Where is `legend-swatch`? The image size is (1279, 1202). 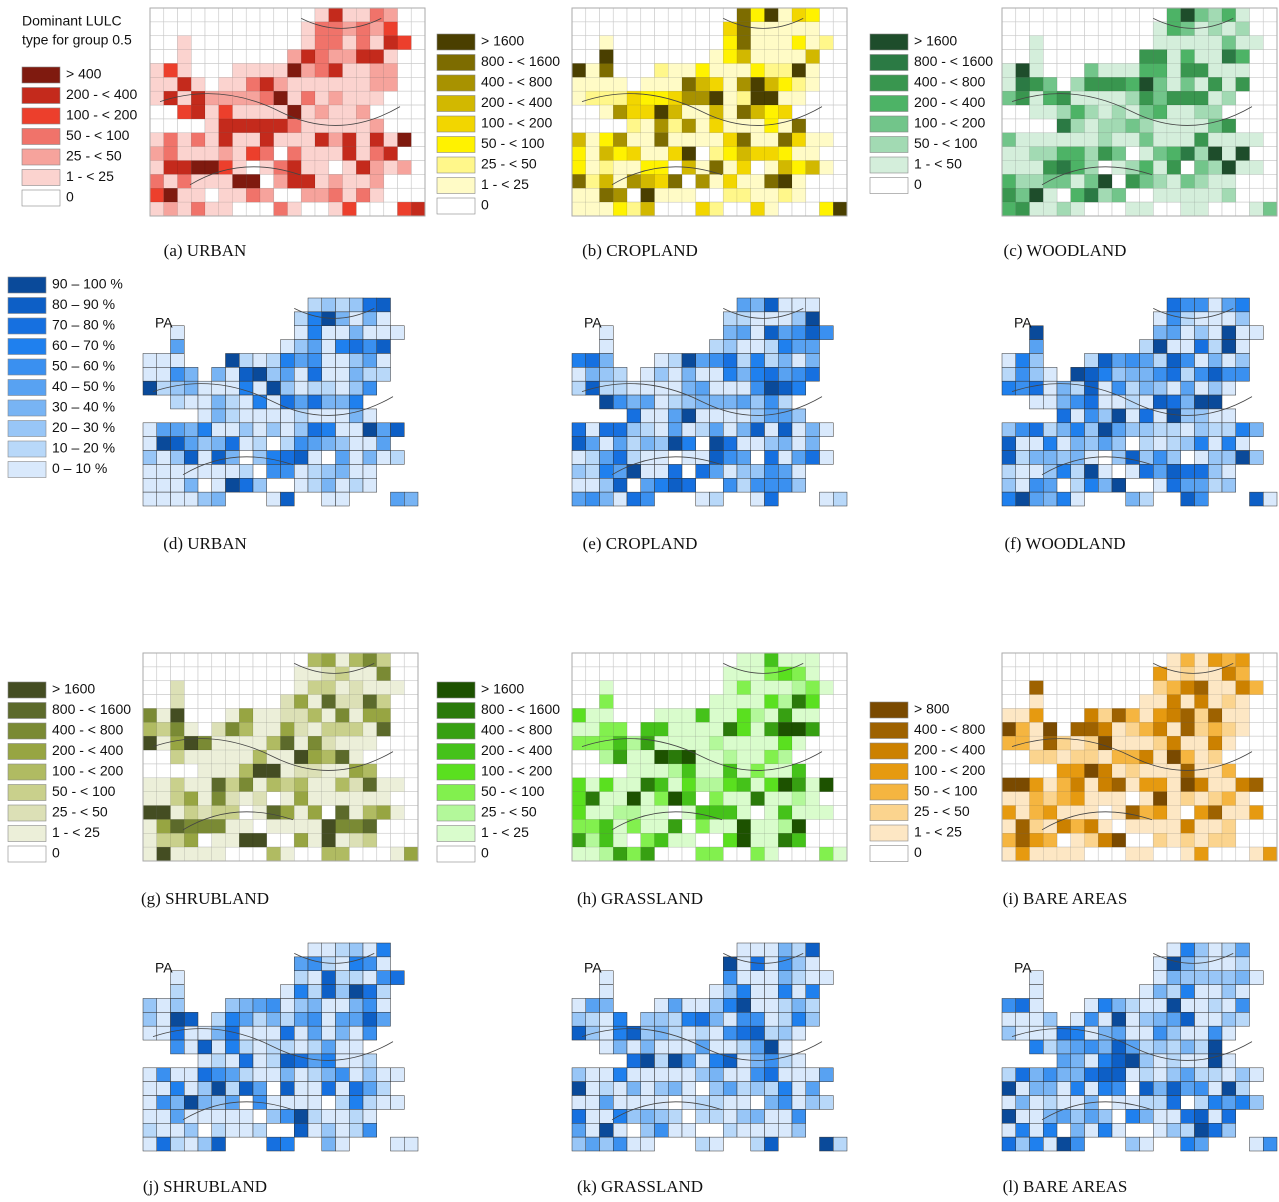
legend-swatch is located at coordinates (27, 346).